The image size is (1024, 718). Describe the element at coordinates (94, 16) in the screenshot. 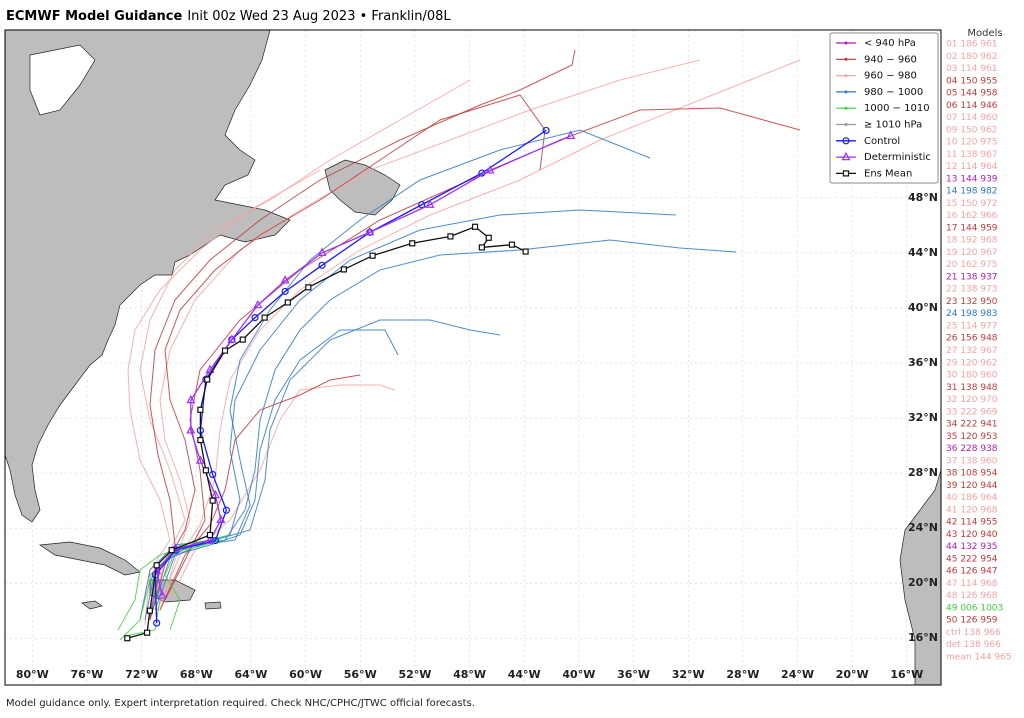

I see `title: ECMWF Model Guidance` at that location.